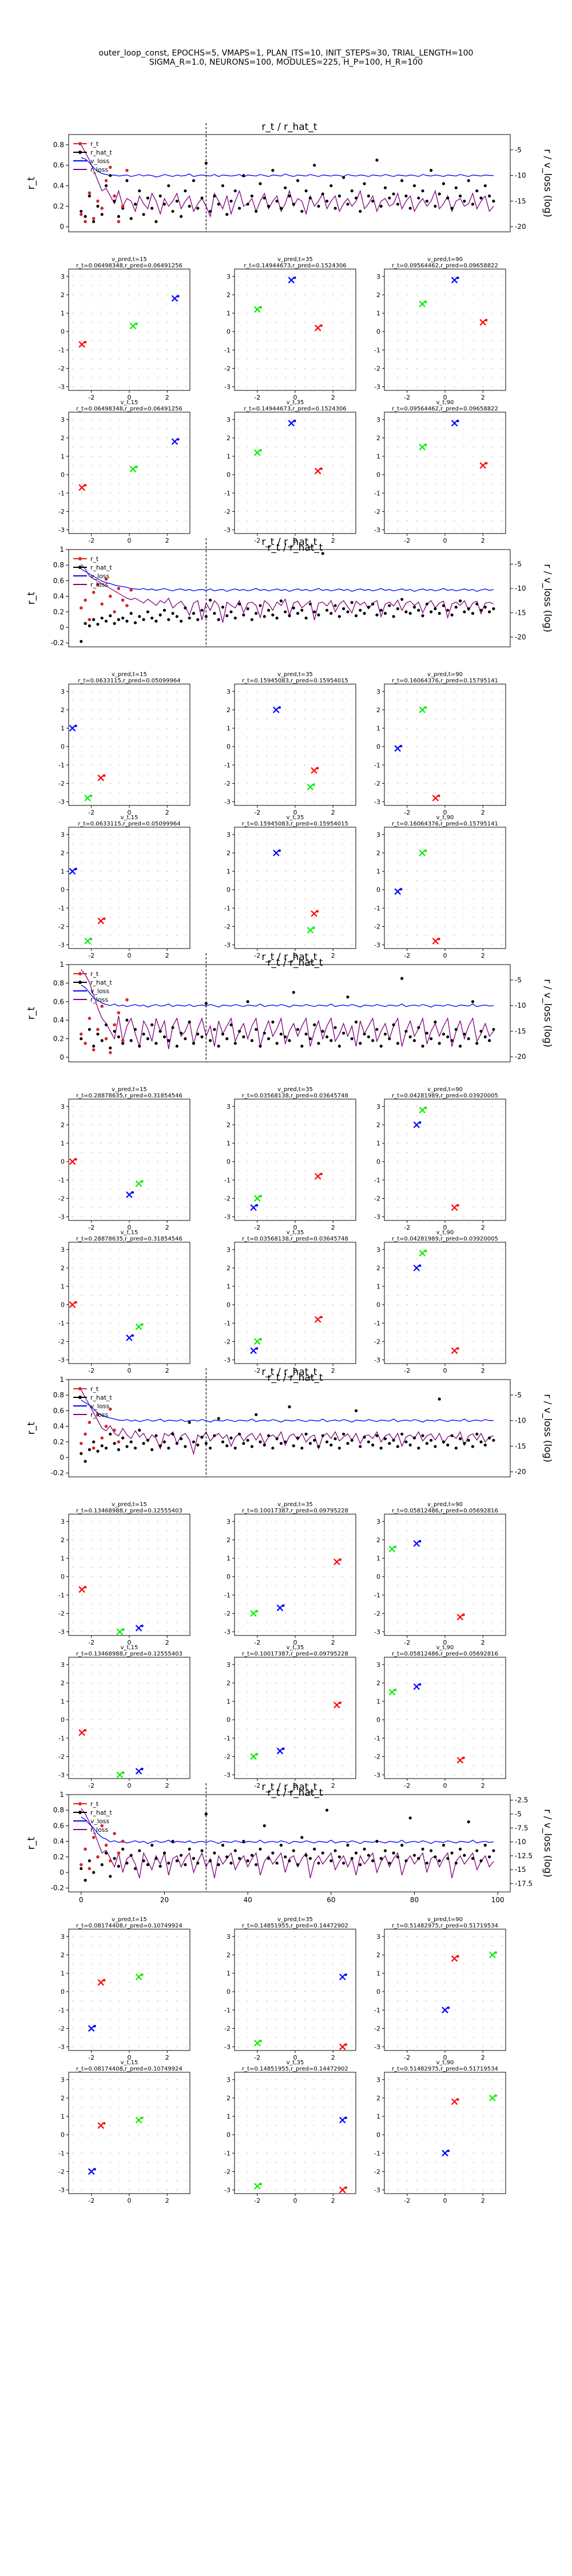  I want to click on grid-y-tick-label: -2, so click(61, 511).